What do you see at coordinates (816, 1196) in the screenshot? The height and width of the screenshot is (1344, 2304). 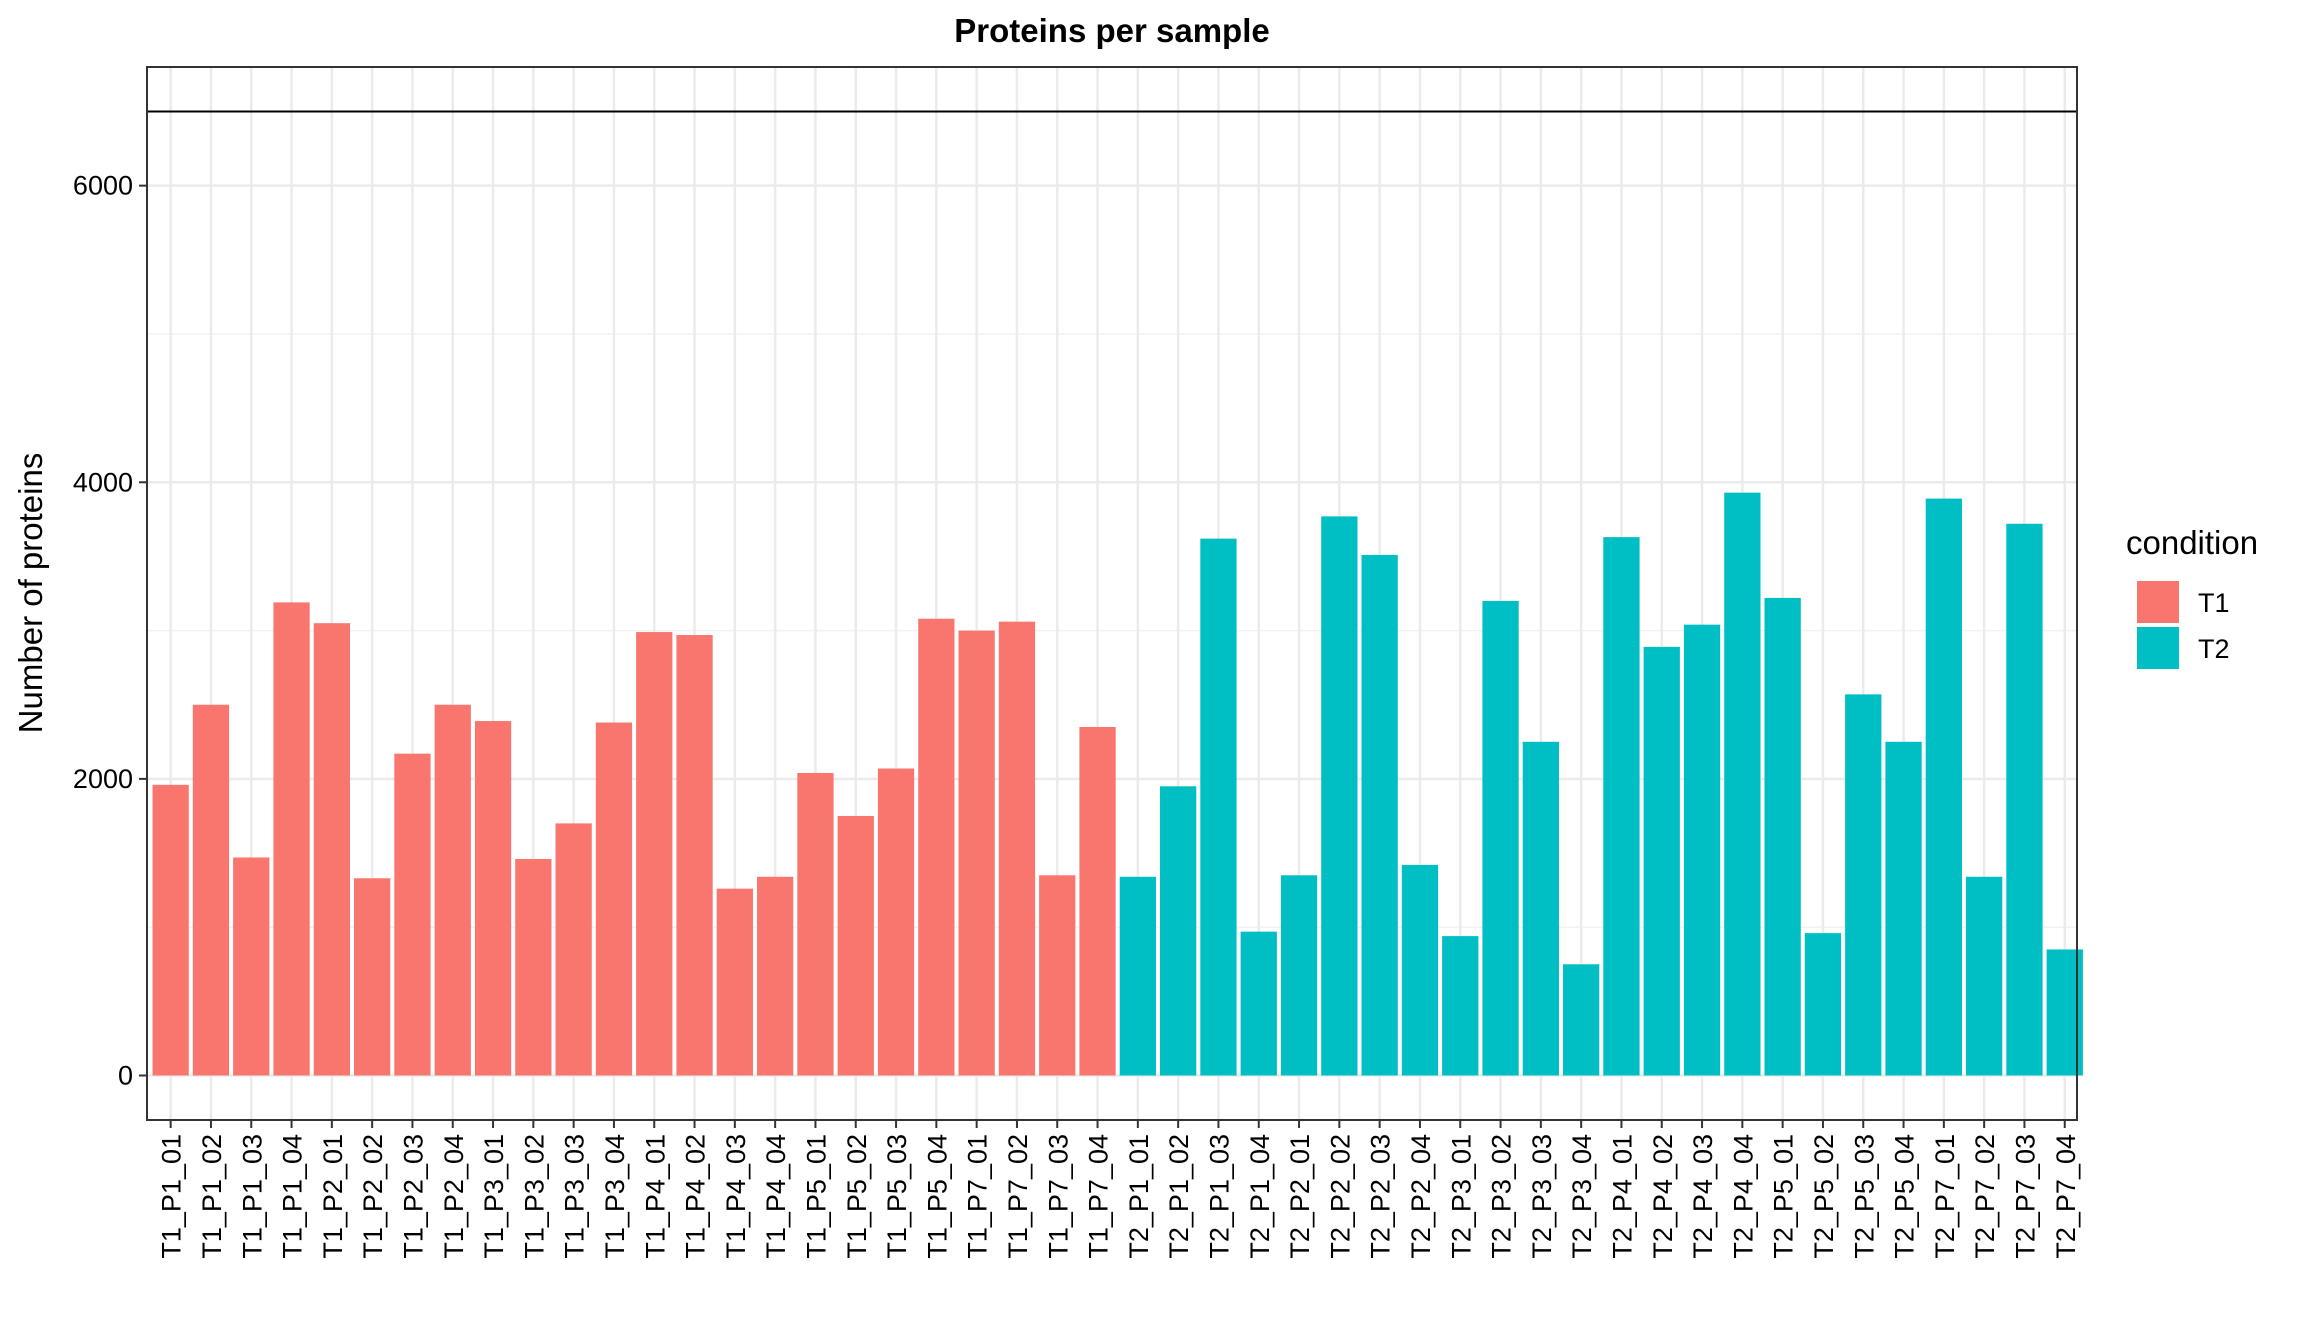 I see `x-tick-label: T1_P5_01` at bounding box center [816, 1196].